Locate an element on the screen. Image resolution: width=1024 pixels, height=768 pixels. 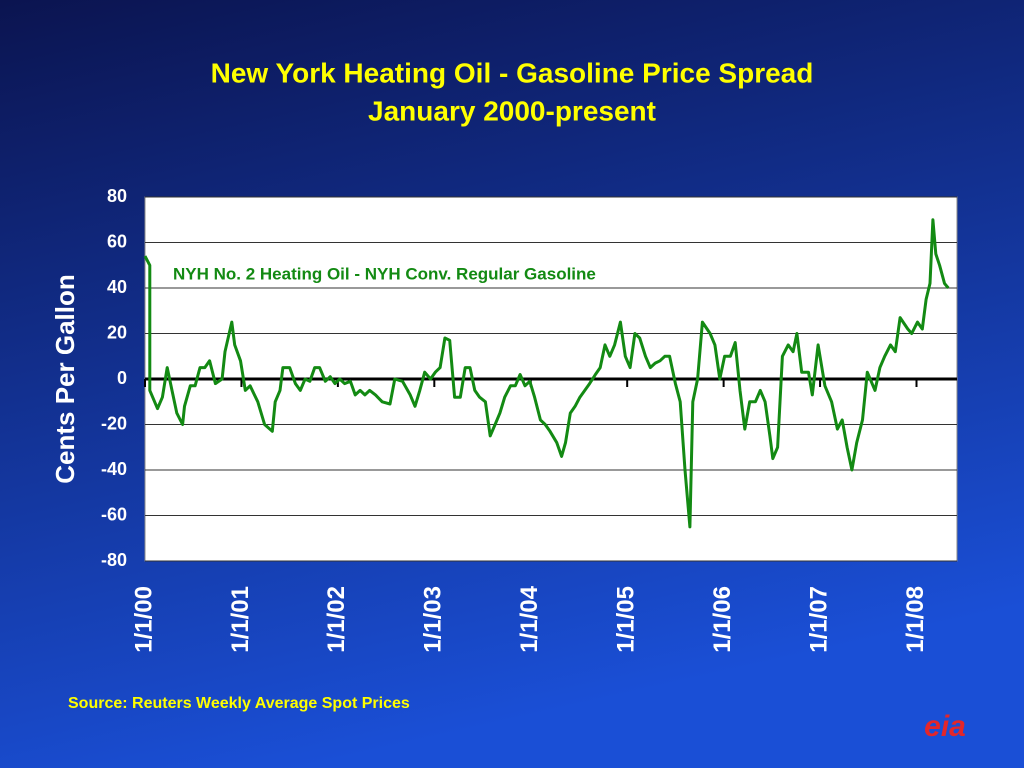
y-tick-label: 80 is located at coordinates (117, 196).